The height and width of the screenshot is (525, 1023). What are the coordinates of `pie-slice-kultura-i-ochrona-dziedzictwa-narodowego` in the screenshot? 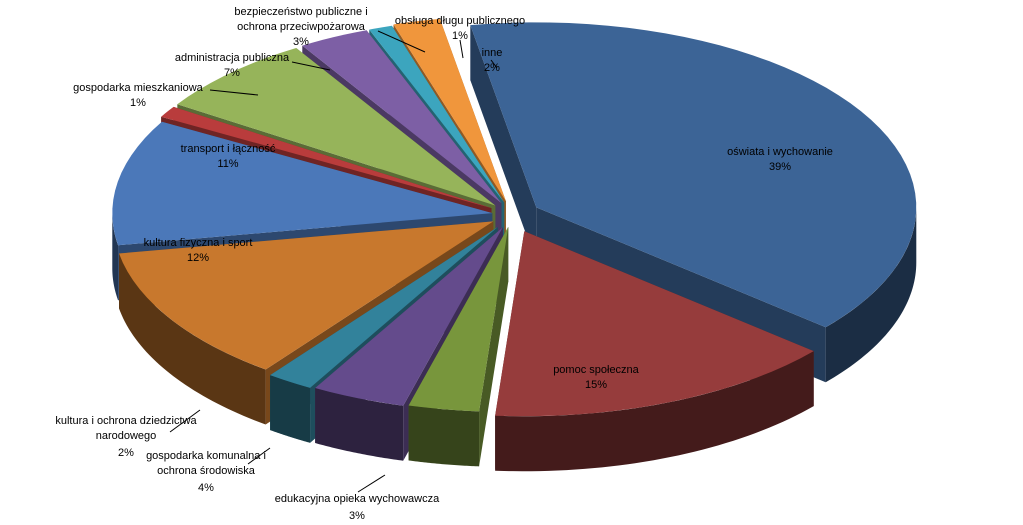 It's located at (384, 307).